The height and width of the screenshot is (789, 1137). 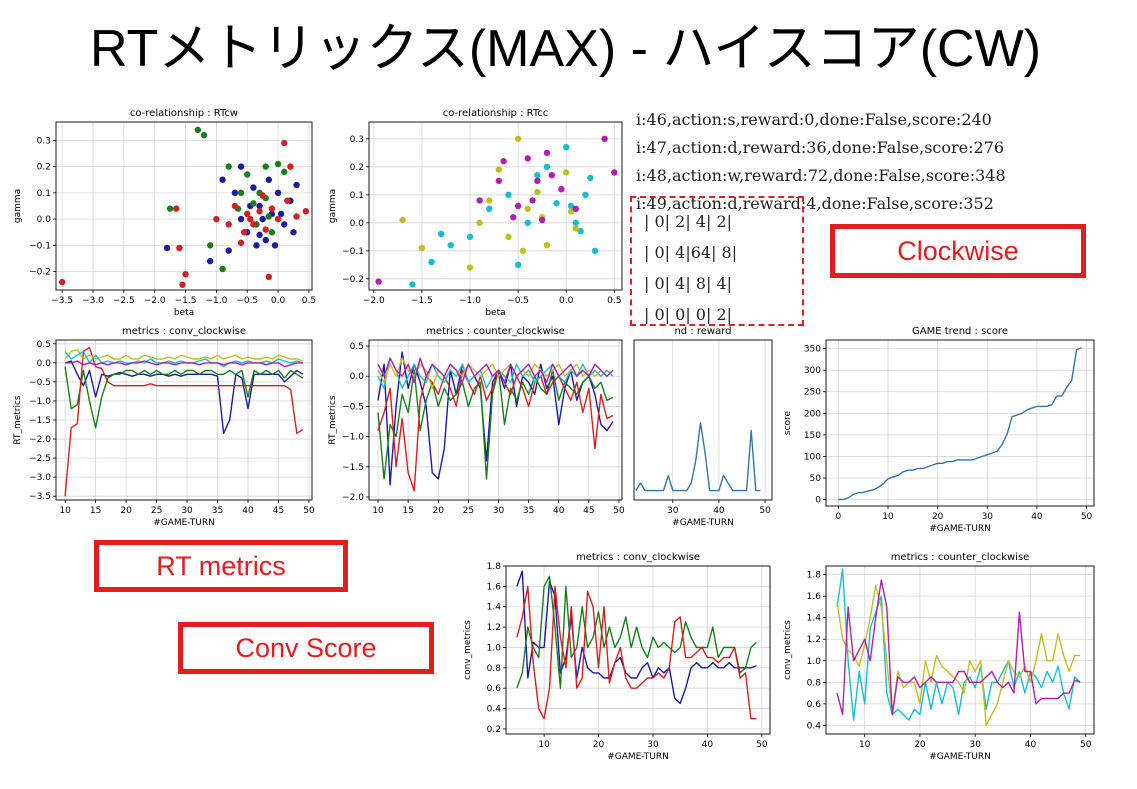 What do you see at coordinates (93, 301) in the screenshot?
I see `x-tick-label: −3.0` at bounding box center [93, 301].